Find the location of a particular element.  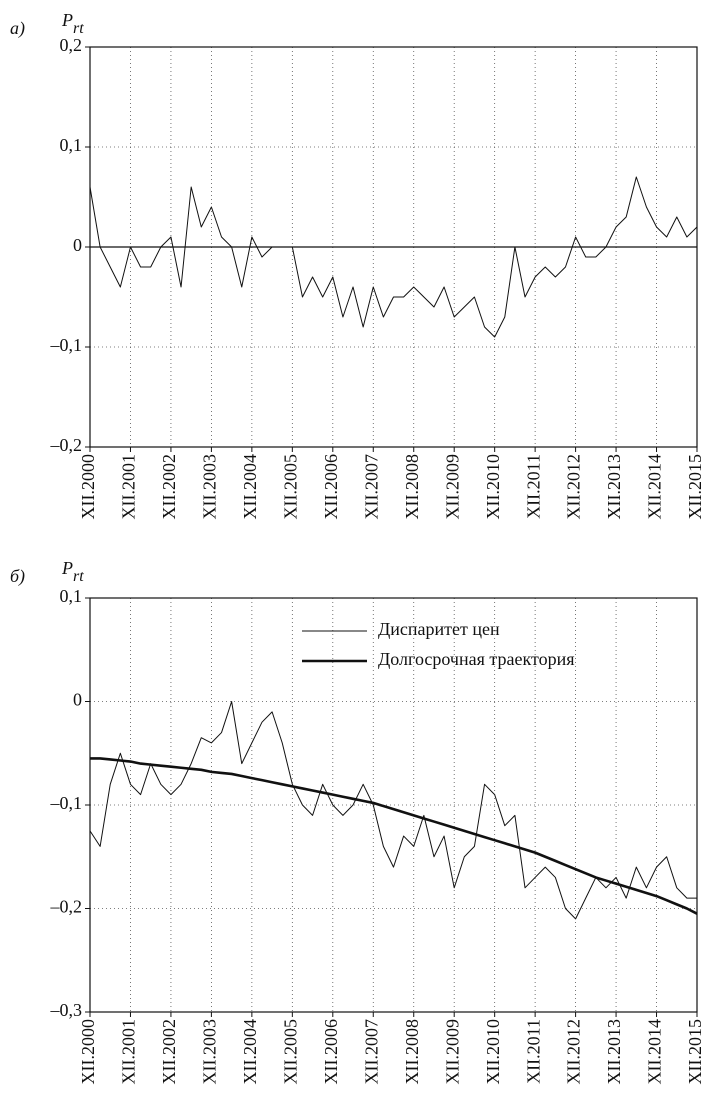

panel-label: б) is located at coordinates (17, 576).